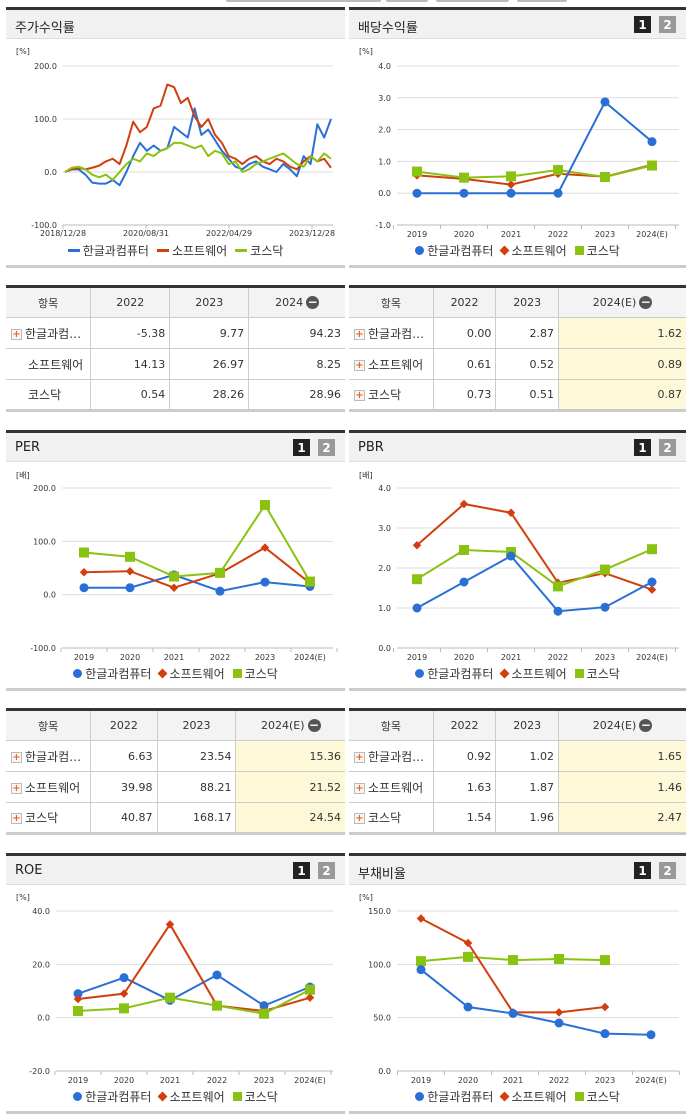  Describe the element at coordinates (209, 395) in the screenshot. I see `table-cell: 28.26` at that location.